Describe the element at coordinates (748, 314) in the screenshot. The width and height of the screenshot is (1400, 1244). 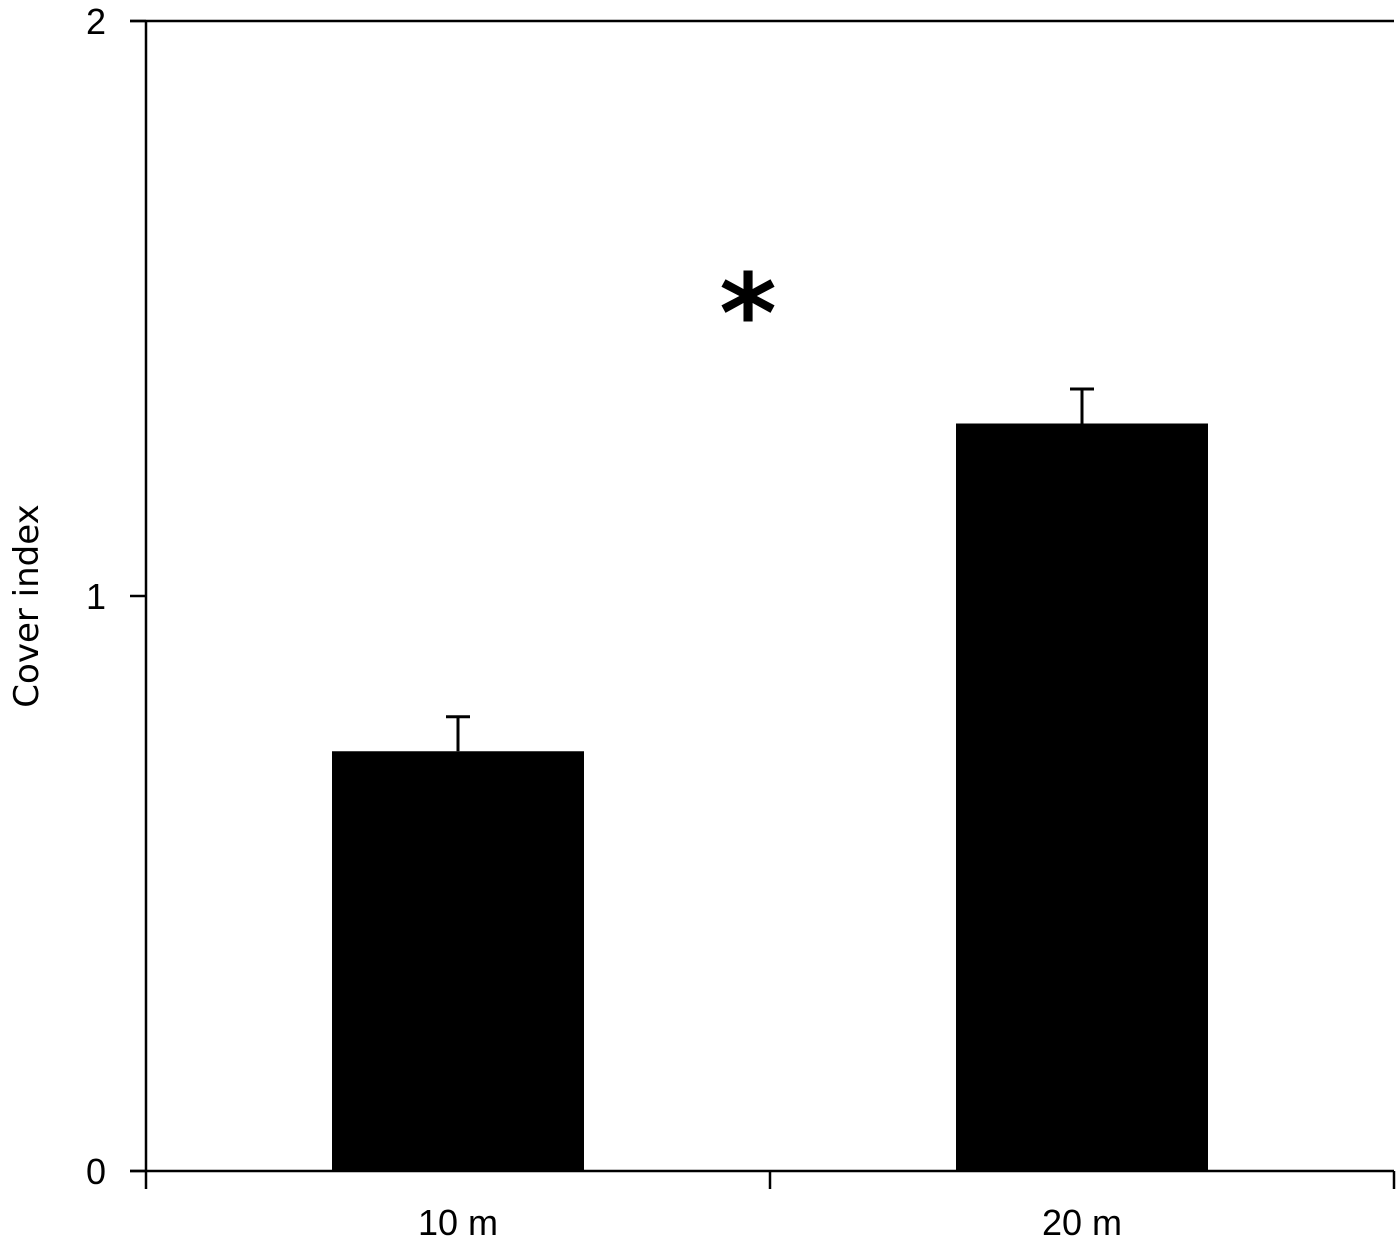
I see `significance-asterisk: *` at that location.